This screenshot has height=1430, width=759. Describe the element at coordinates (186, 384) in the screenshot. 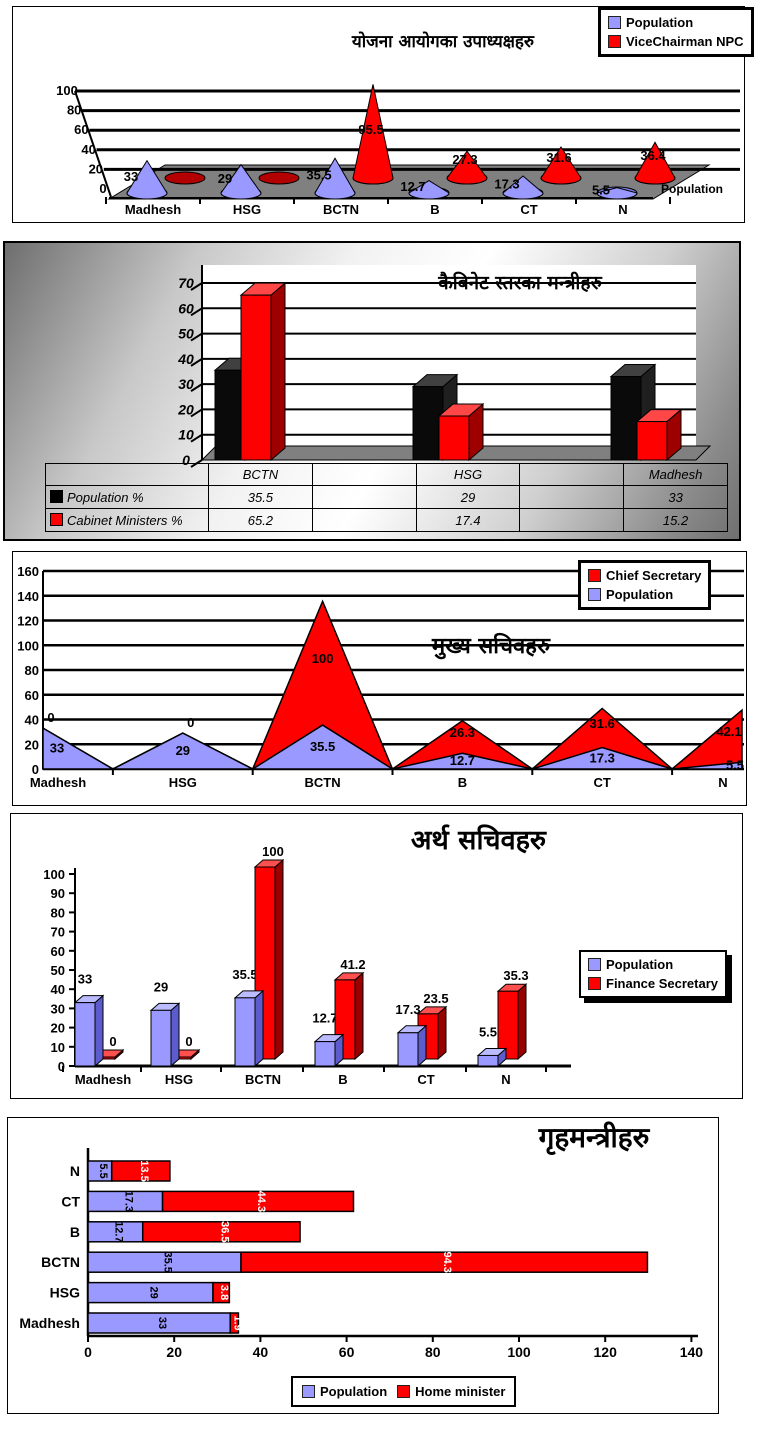

I see `svg-text: 30` at that location.